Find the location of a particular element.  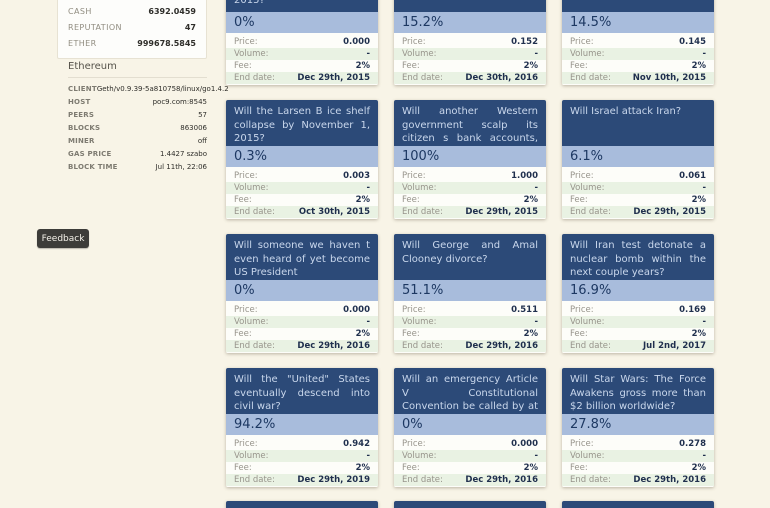

market-question-text: 2015? is located at coordinates (249, 3).